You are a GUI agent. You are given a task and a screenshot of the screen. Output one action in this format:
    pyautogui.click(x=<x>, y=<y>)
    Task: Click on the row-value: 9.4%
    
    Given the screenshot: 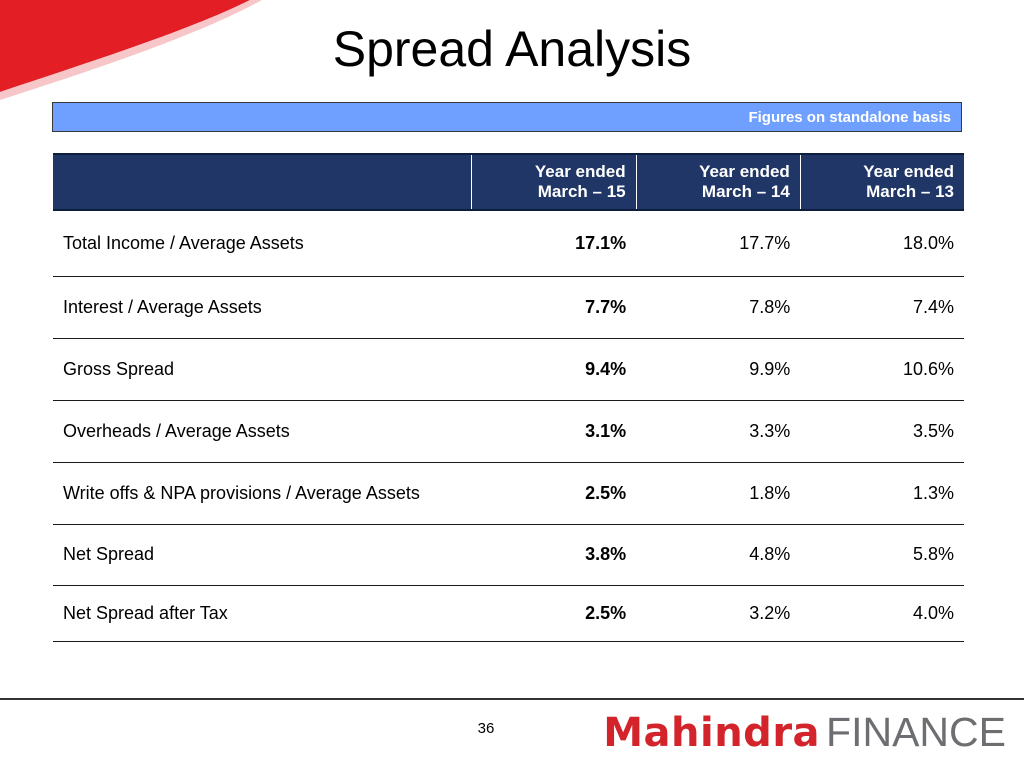 What is the action you would take?
    pyautogui.click(x=554, y=369)
    